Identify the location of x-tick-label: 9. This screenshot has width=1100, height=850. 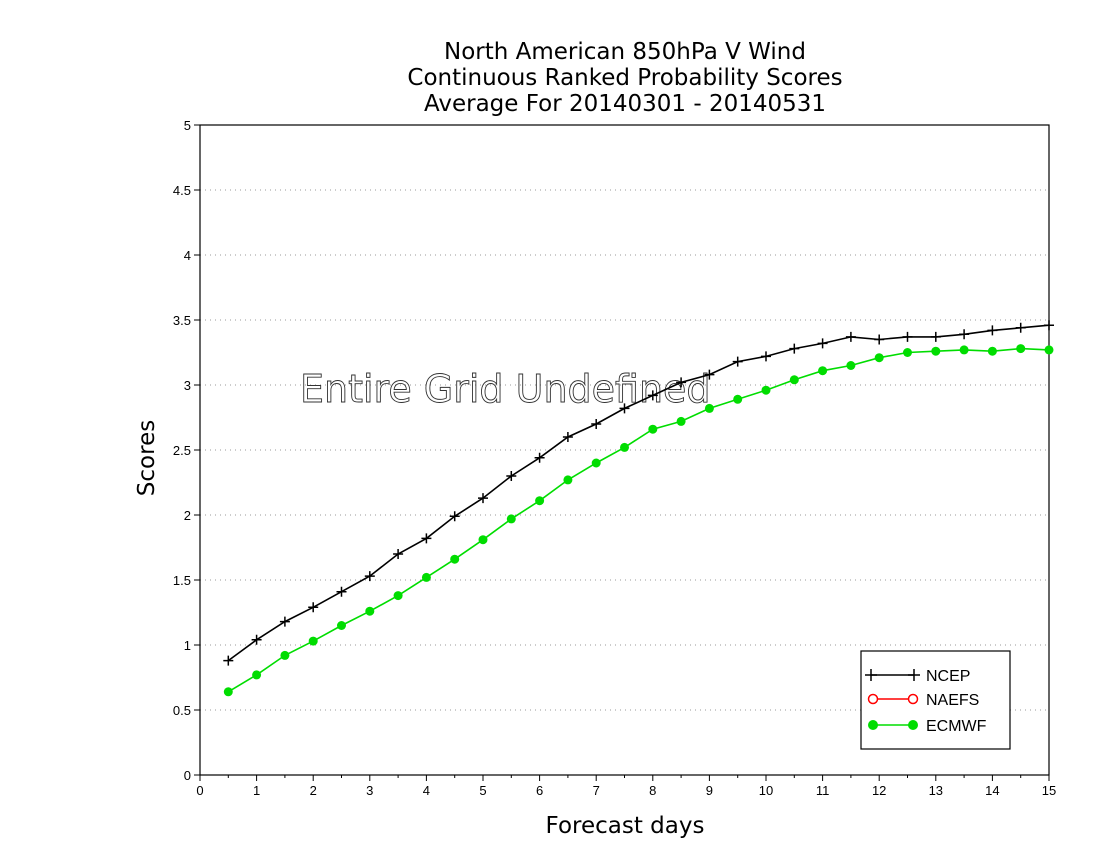
(709, 790).